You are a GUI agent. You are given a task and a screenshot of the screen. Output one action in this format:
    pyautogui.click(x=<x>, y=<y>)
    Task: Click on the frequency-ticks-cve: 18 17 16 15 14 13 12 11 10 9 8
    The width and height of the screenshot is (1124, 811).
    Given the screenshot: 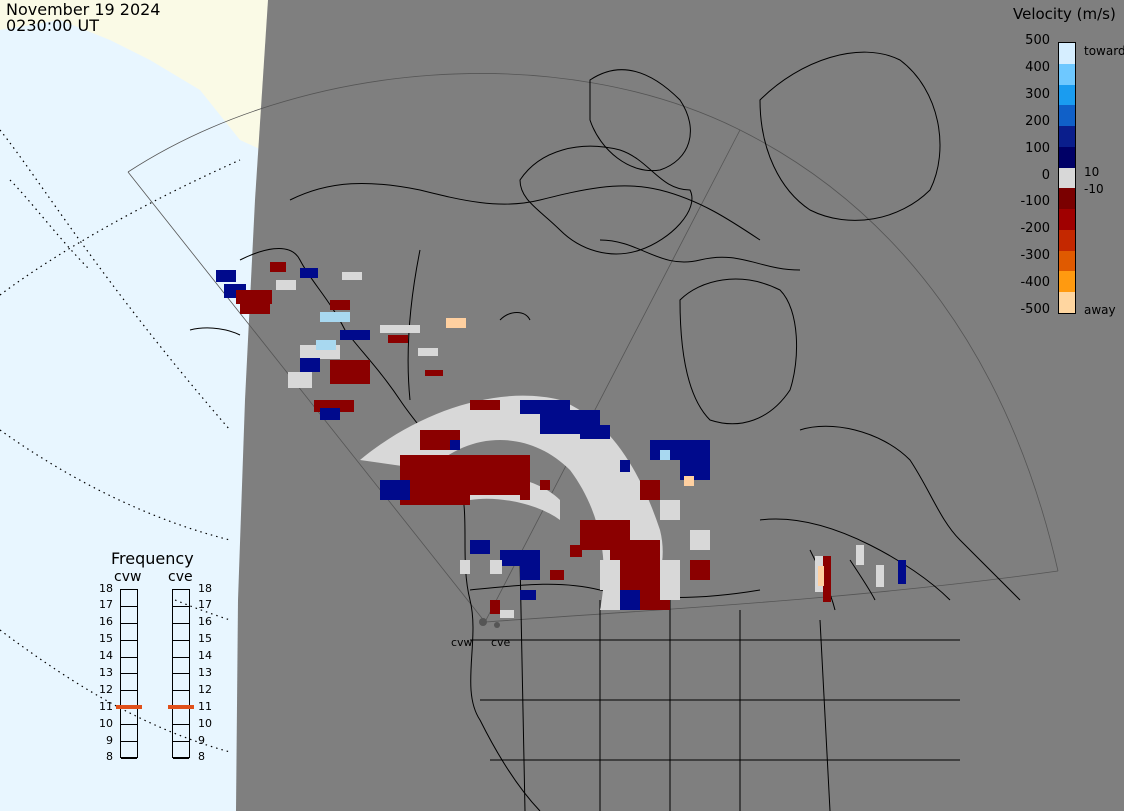 What is the action you would take?
    pyautogui.click(x=206, y=674)
    